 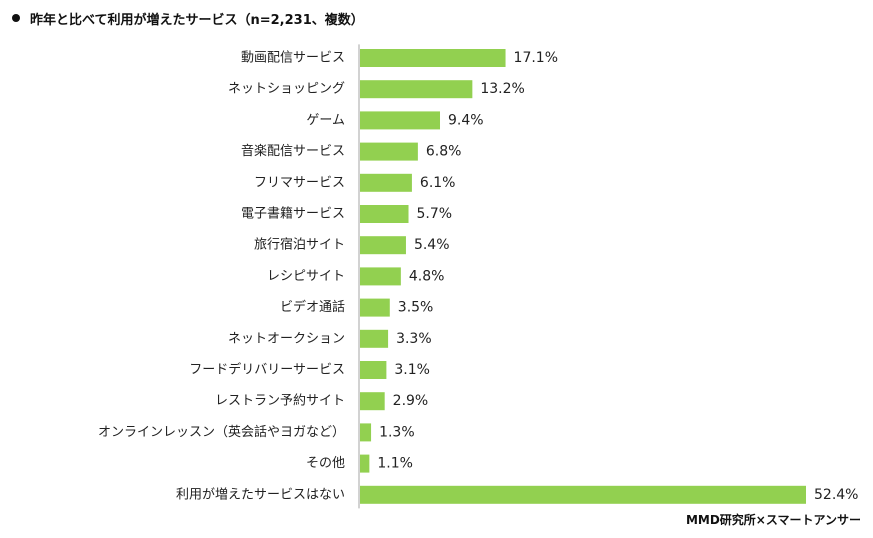 I want to click on bullet-icon, so click(x=16, y=18).